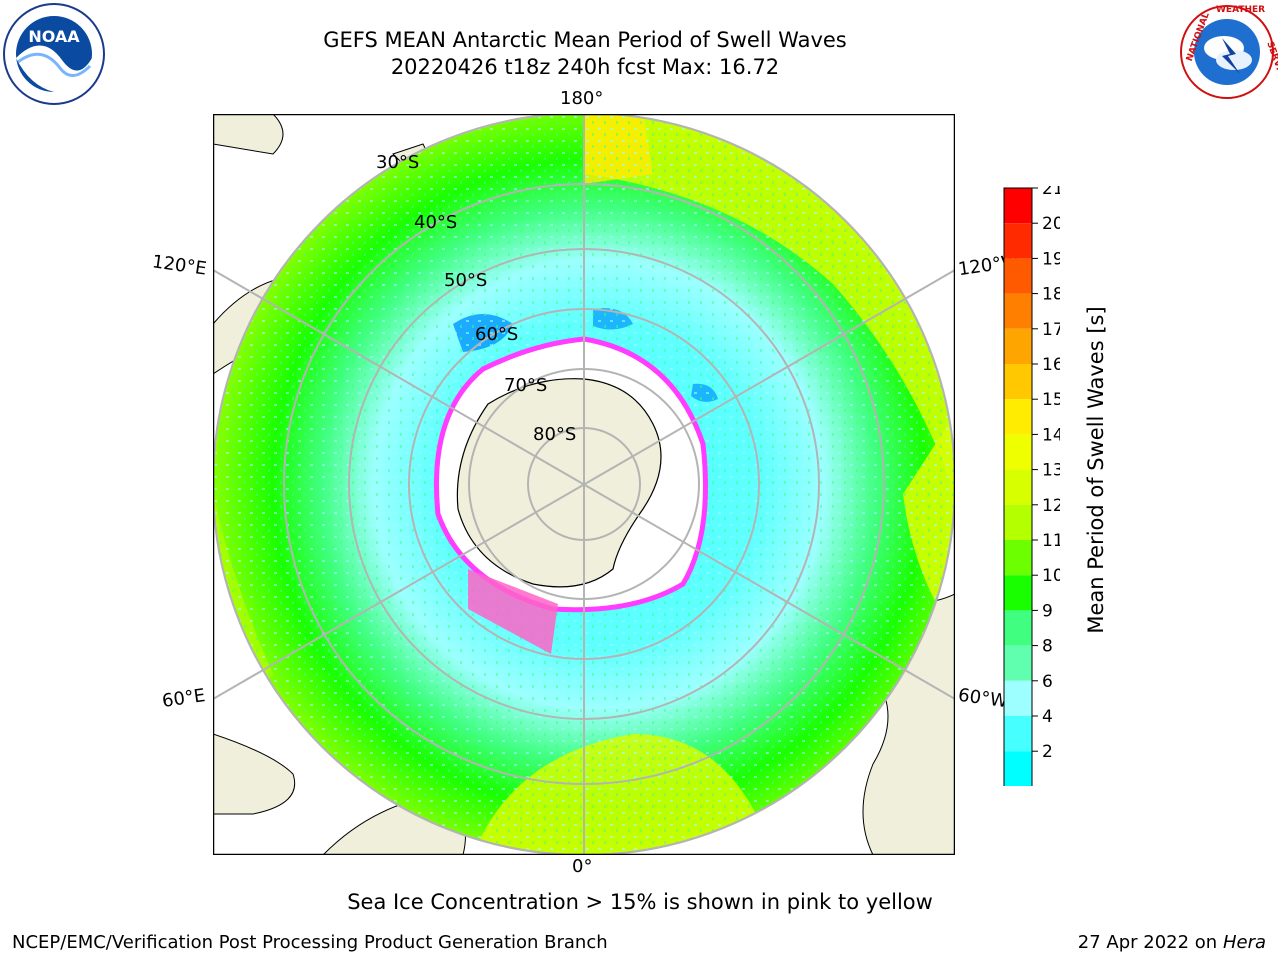 The image size is (1280, 960). Describe the element at coordinates (436, 222) in the screenshot. I see `lat-label-40s: 40°S` at that location.